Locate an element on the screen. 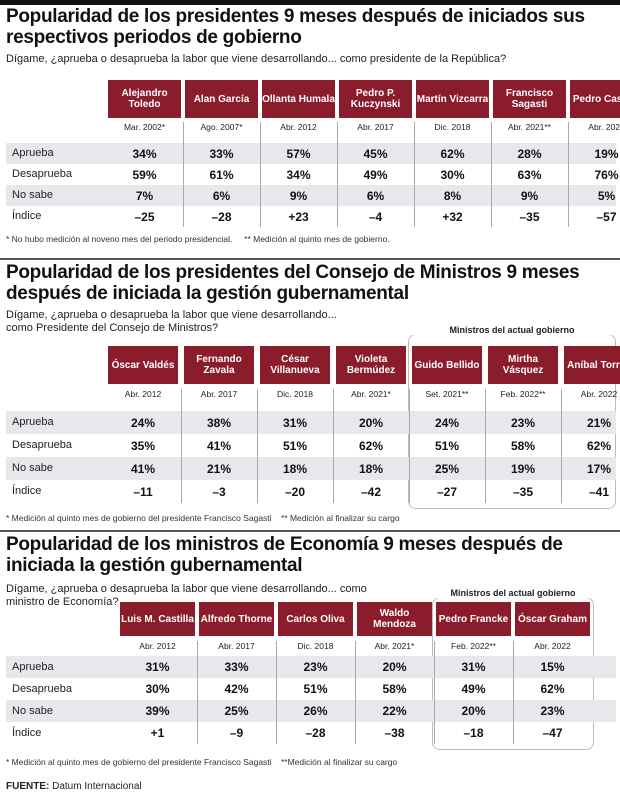 This screenshot has width=620, height=795. column-header: Carlos Oliva is located at coordinates (315, 619).